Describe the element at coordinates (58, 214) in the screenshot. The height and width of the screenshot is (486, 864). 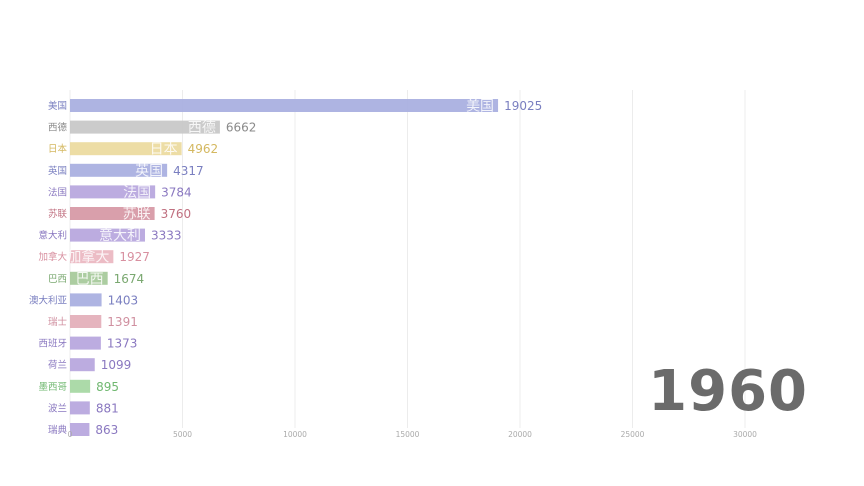
I see `category-label: 苏联` at that location.